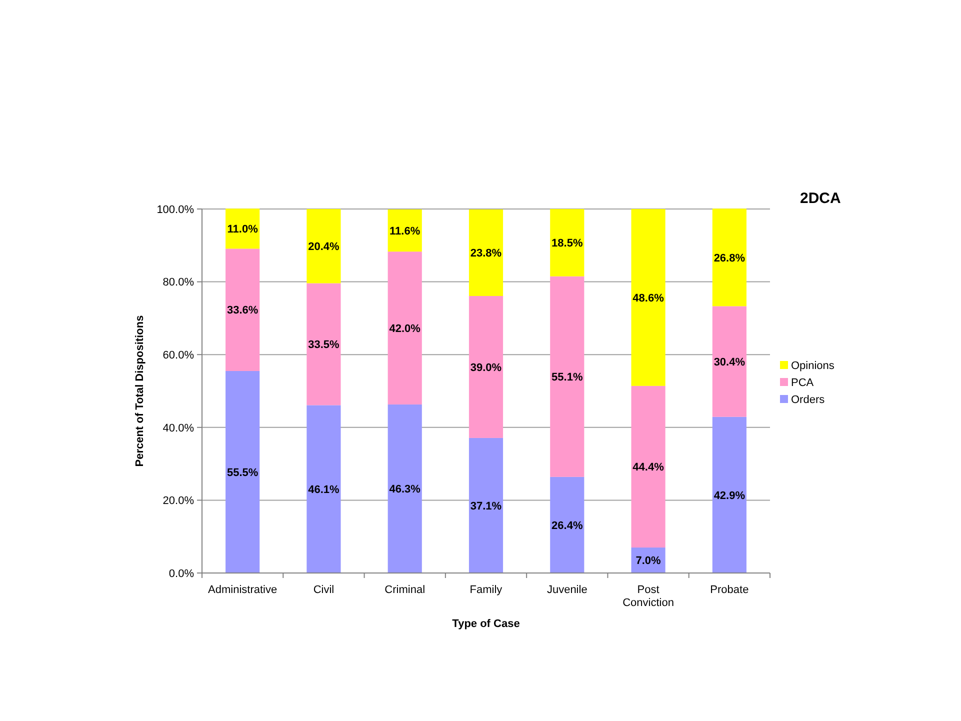  Describe the element at coordinates (649, 561) in the screenshot. I see `data-label: 7.0%` at that location.